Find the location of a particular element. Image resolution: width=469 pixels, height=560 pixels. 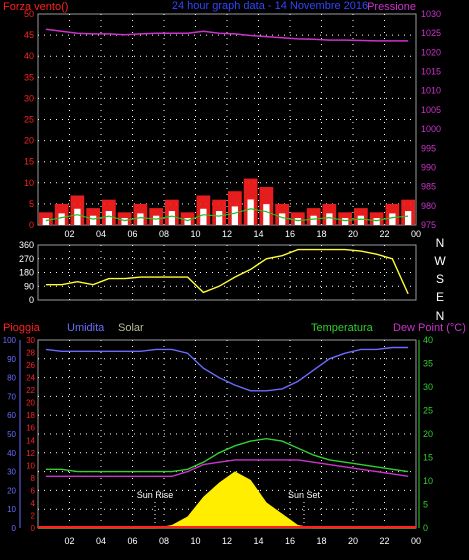

direction-tick-label: 270 is located at coordinates (26, 259).